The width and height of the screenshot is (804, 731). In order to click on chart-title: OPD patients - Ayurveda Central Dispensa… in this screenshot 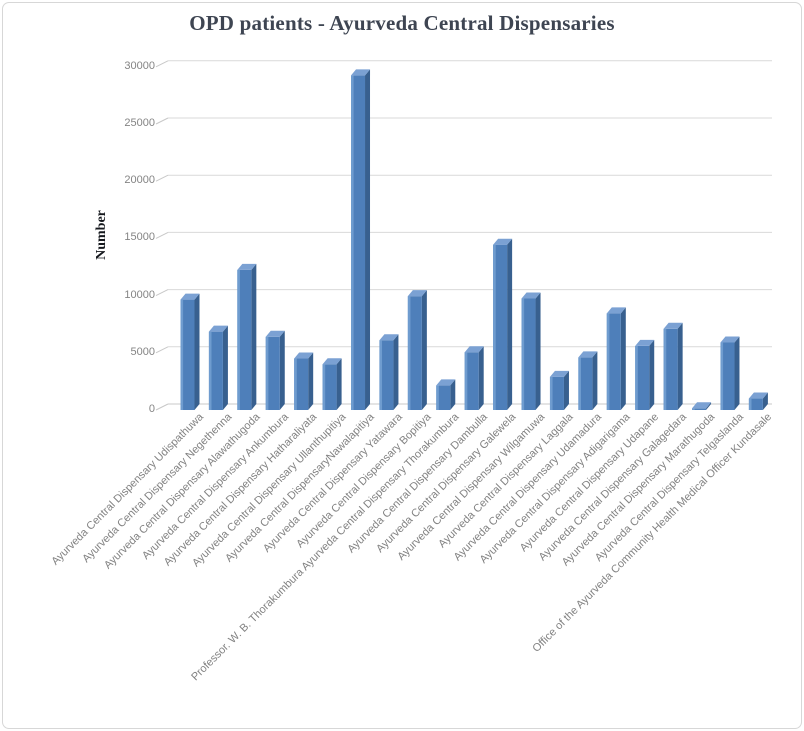, I will do `click(402, 23)`.